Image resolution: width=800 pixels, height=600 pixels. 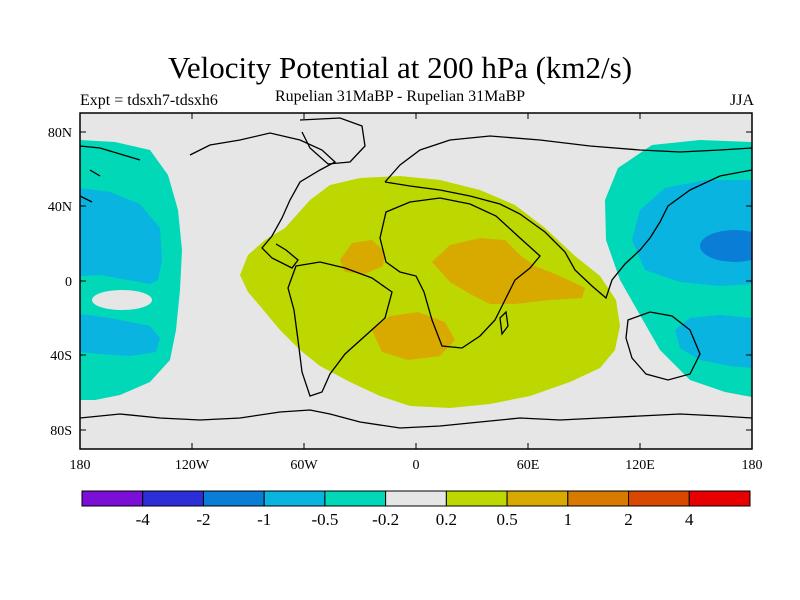 What do you see at coordinates (263, 200) in the screenshot?
I see `coastline-north-america` at bounding box center [263, 200].